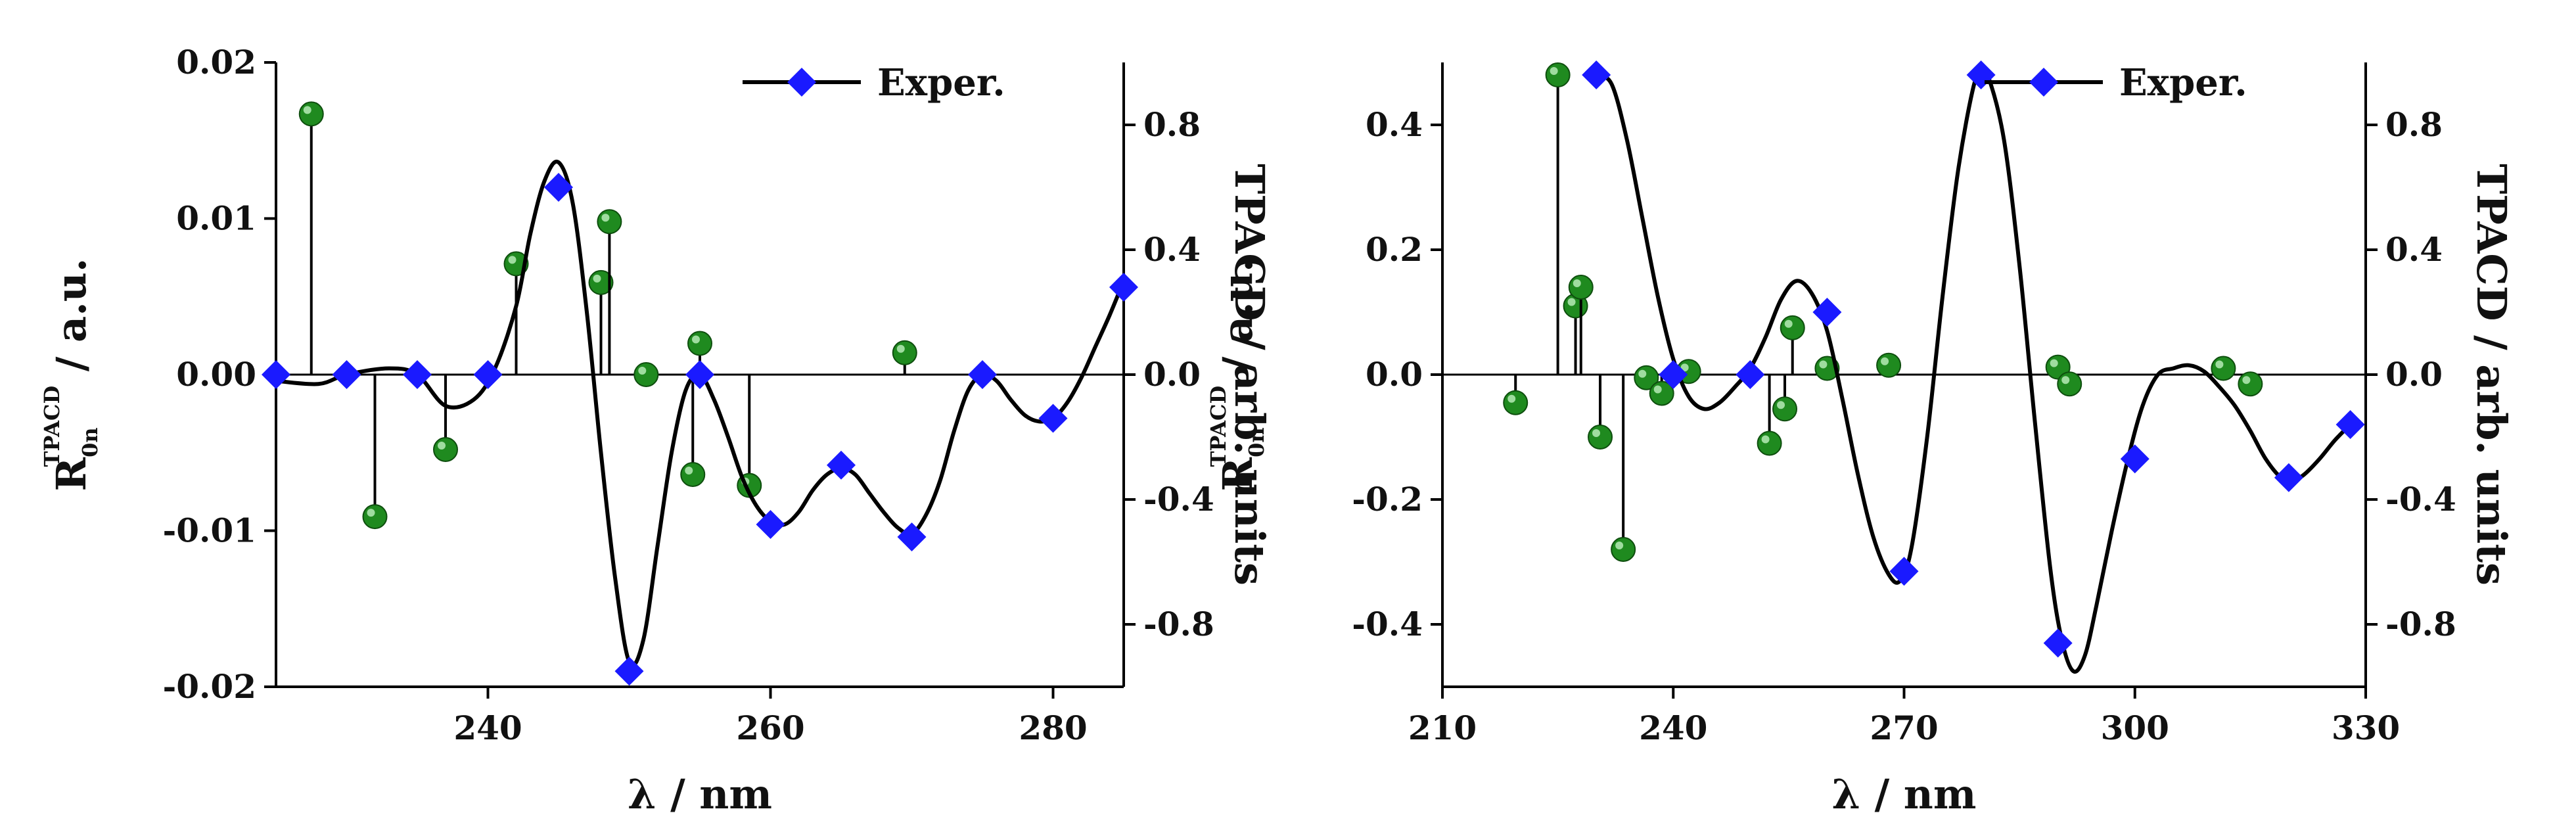  What do you see at coordinates (1394, 249) in the screenshot?
I see `y-left-tick-label: 0.2` at bounding box center [1394, 249].